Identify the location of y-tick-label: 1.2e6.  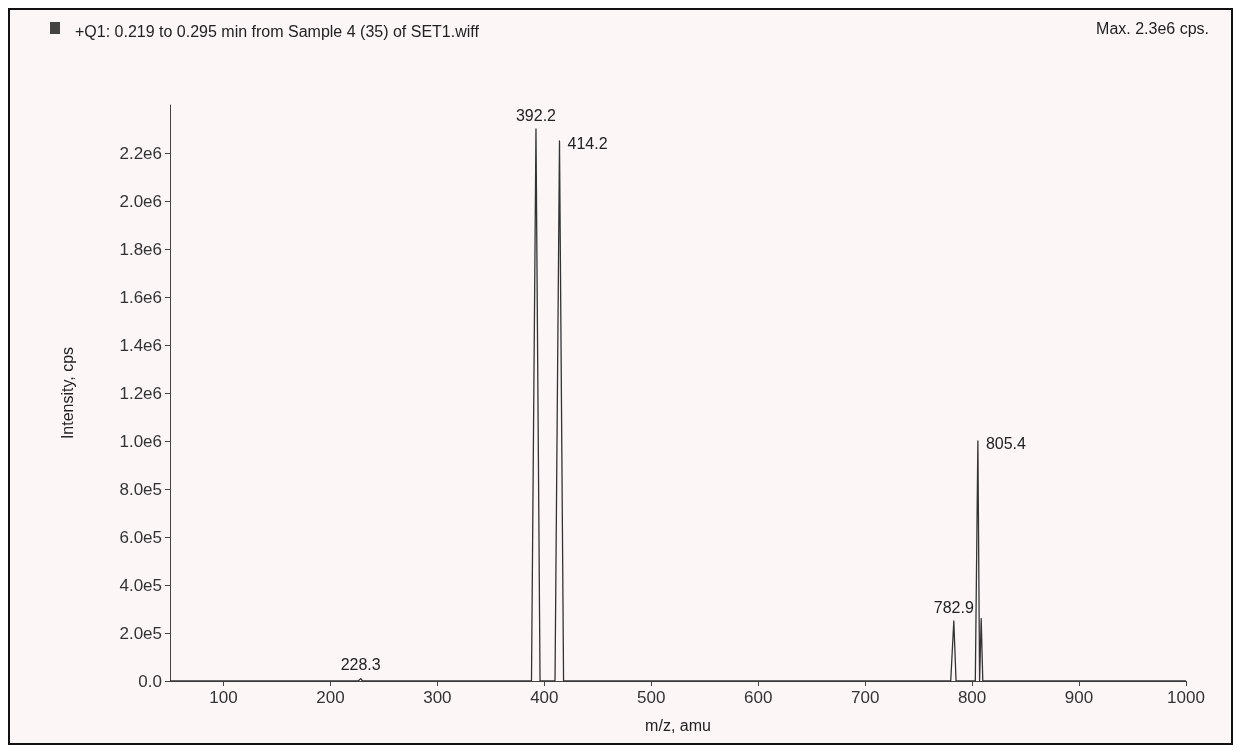
(140, 393).